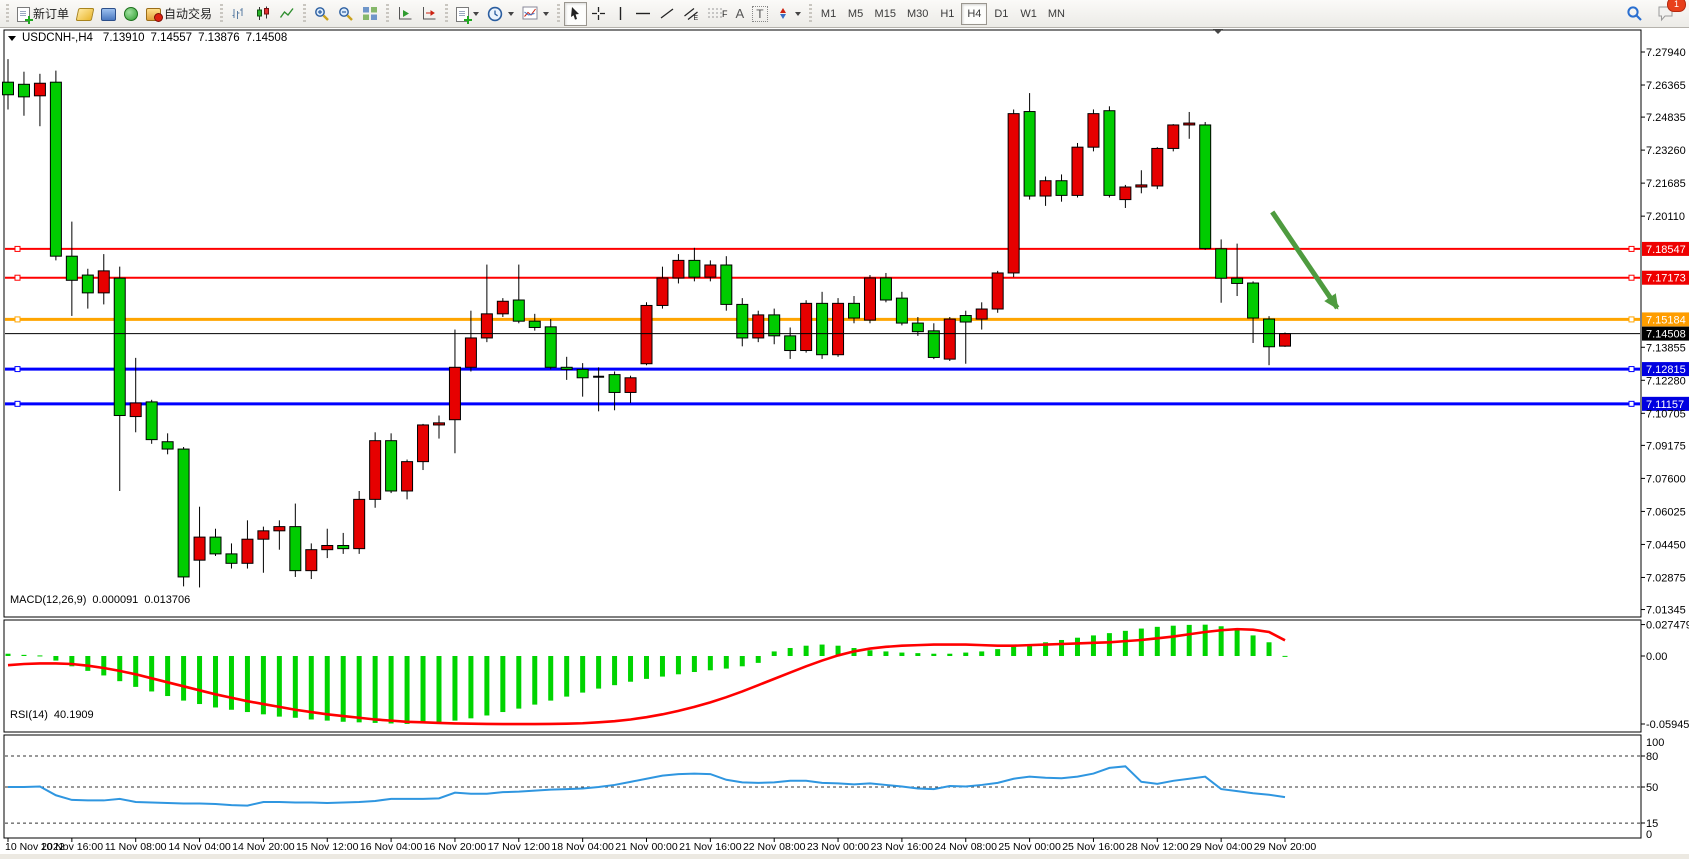 Image resolution: width=1689 pixels, height=859 pixels. What do you see at coordinates (740, 14) in the screenshot?
I see `text-button: A` at bounding box center [740, 14].